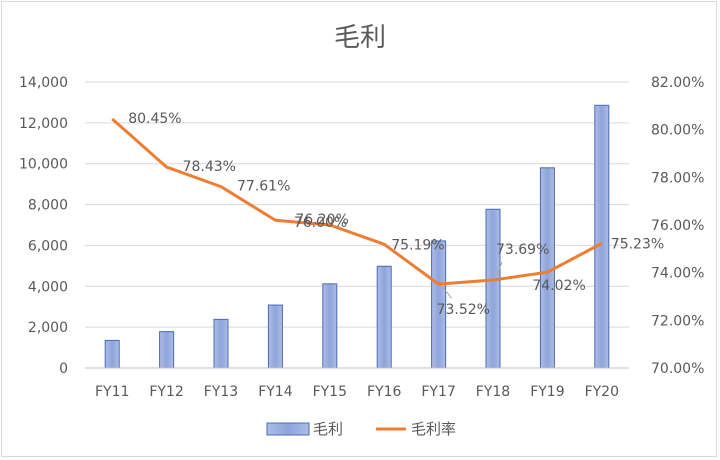 Image resolution: width=720 pixels, height=460 pixels. What do you see at coordinates (43, 124) in the screenshot?
I see `left-axis-tick-label: 12,000` at bounding box center [43, 124].